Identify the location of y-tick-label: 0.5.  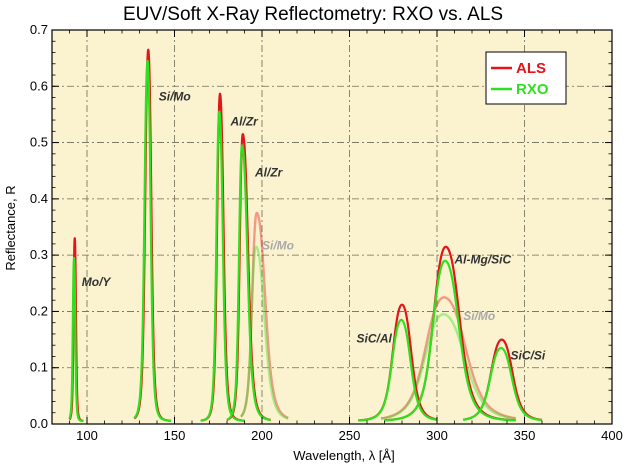
(39, 142).